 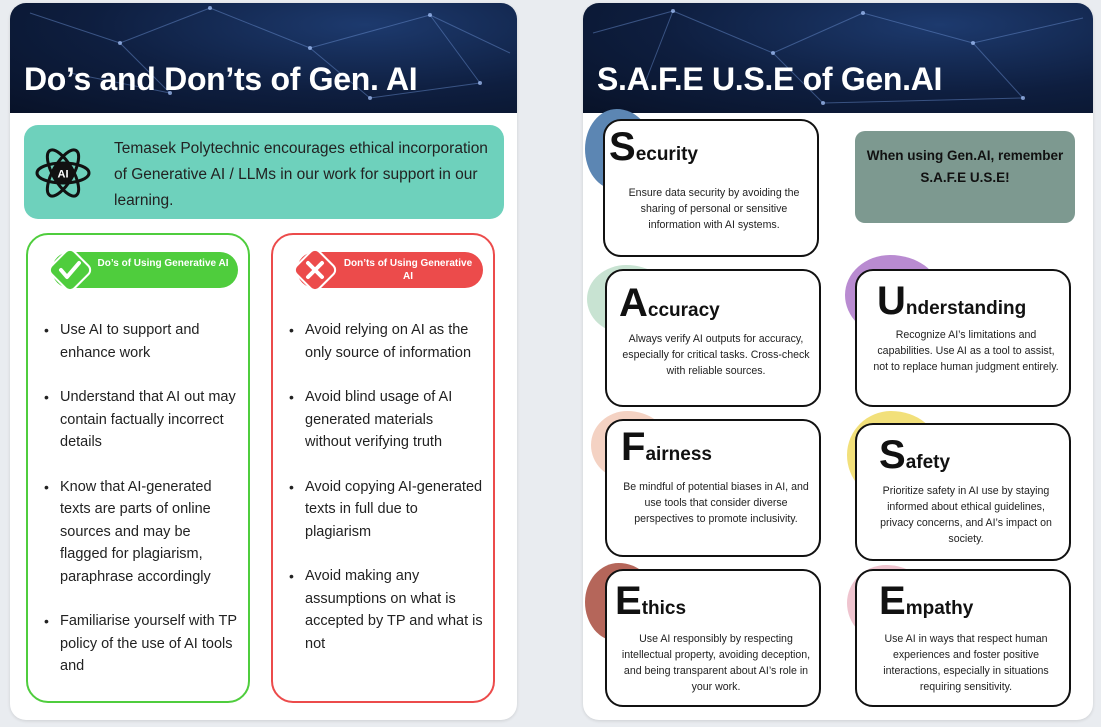 What do you see at coordinates (138, 341) in the screenshot?
I see `list-item: Use AI to support and enhance work` at bounding box center [138, 341].